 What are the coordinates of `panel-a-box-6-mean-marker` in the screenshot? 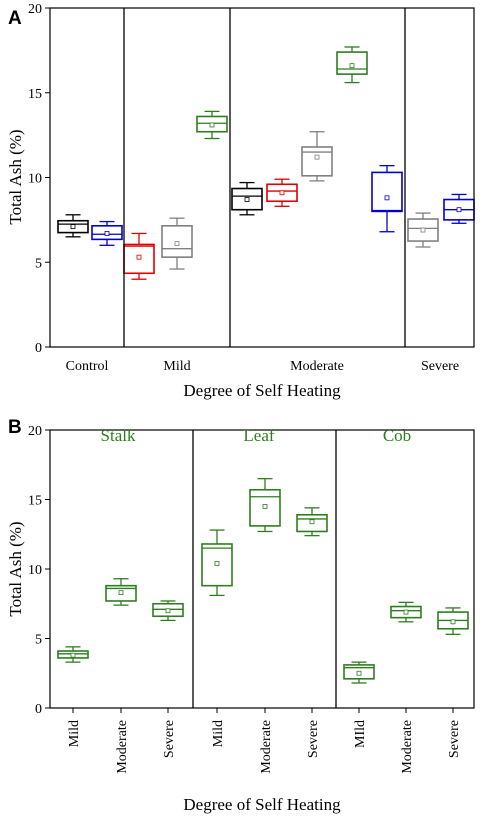 It's located at (247, 199).